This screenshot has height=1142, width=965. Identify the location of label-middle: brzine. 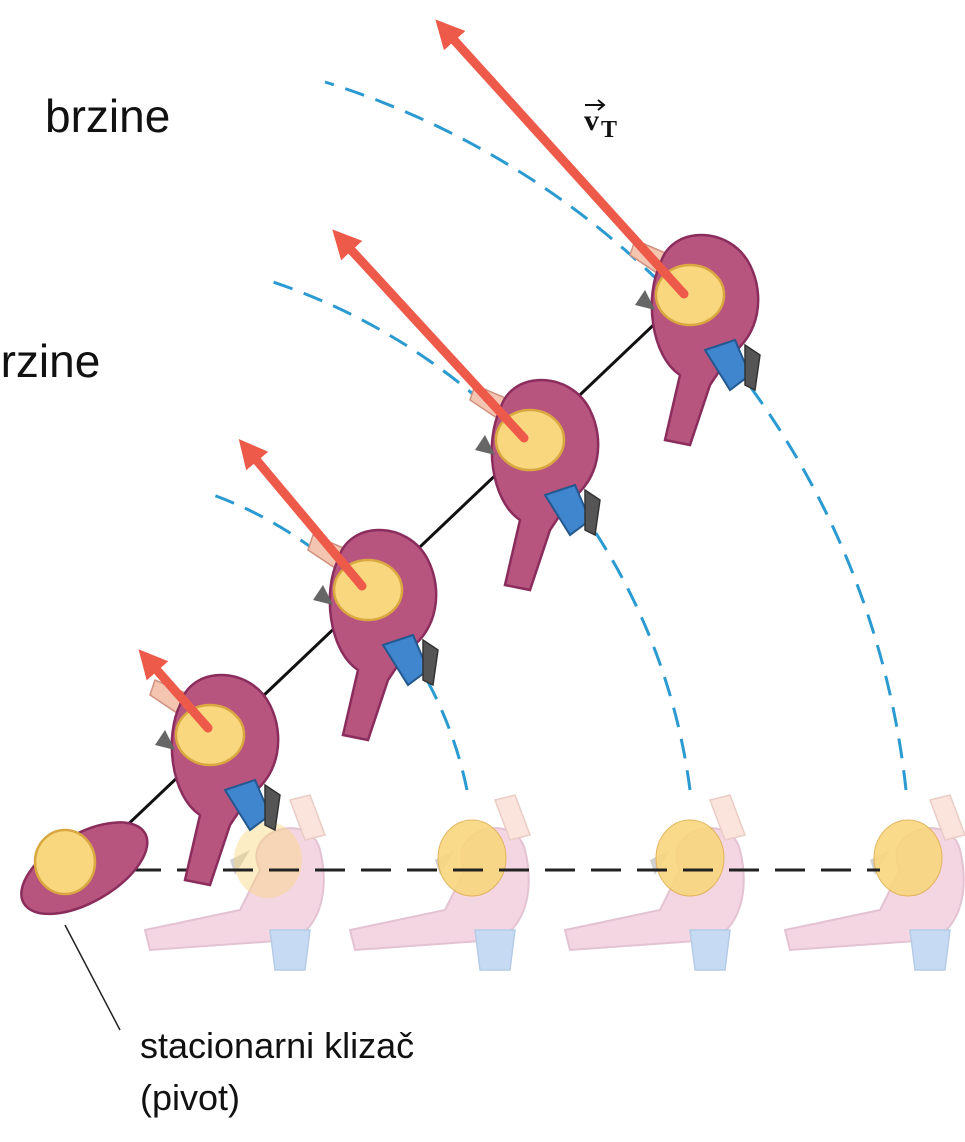
(50, 361).